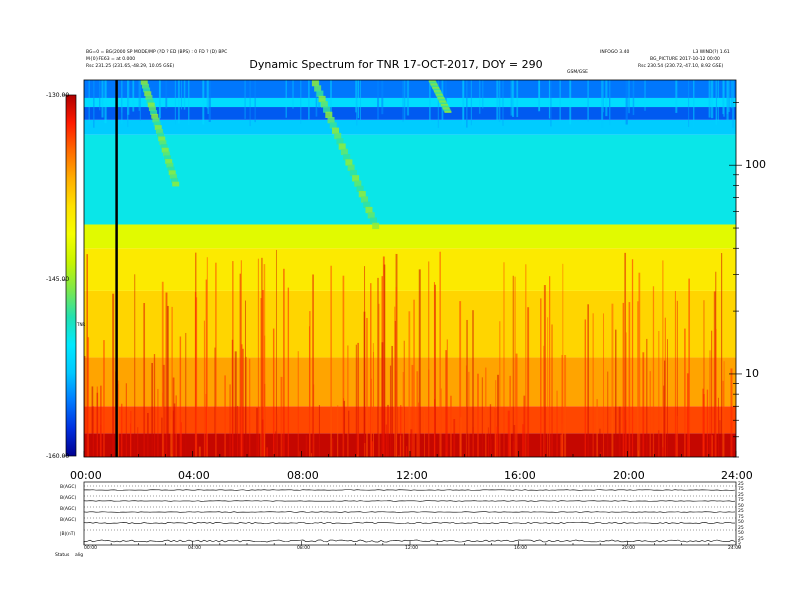 This screenshot has width=792, height=612. What do you see at coordinates (90, 548) in the screenshot?
I see `panel-x-tick: 00:00` at bounding box center [90, 548].